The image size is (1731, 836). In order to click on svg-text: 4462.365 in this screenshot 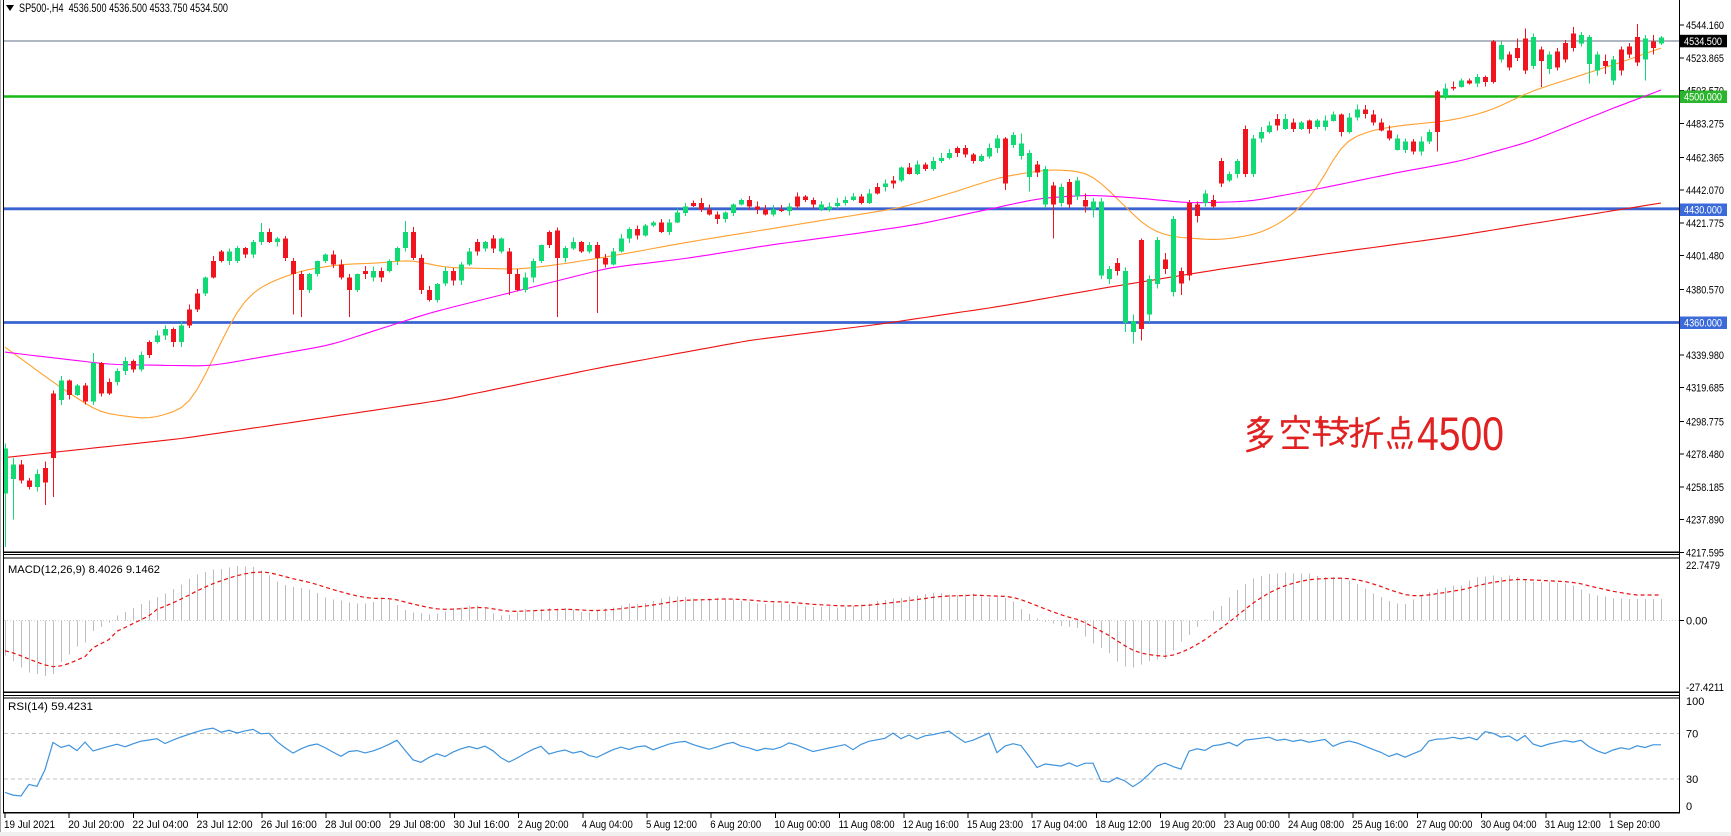, I will do `click(1705, 158)`.